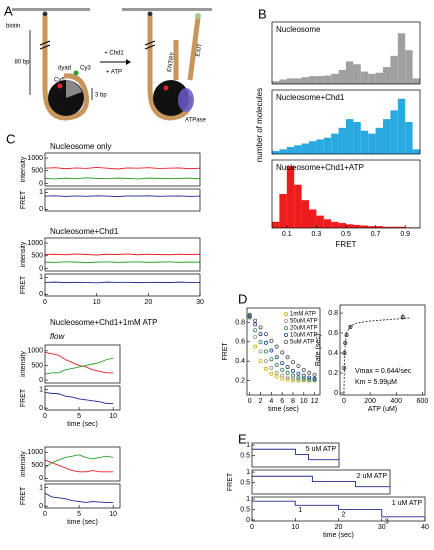  What do you see at coordinates (304, 329) in the screenshot?
I see `legend-label: 20uM ATP` at bounding box center [304, 329].